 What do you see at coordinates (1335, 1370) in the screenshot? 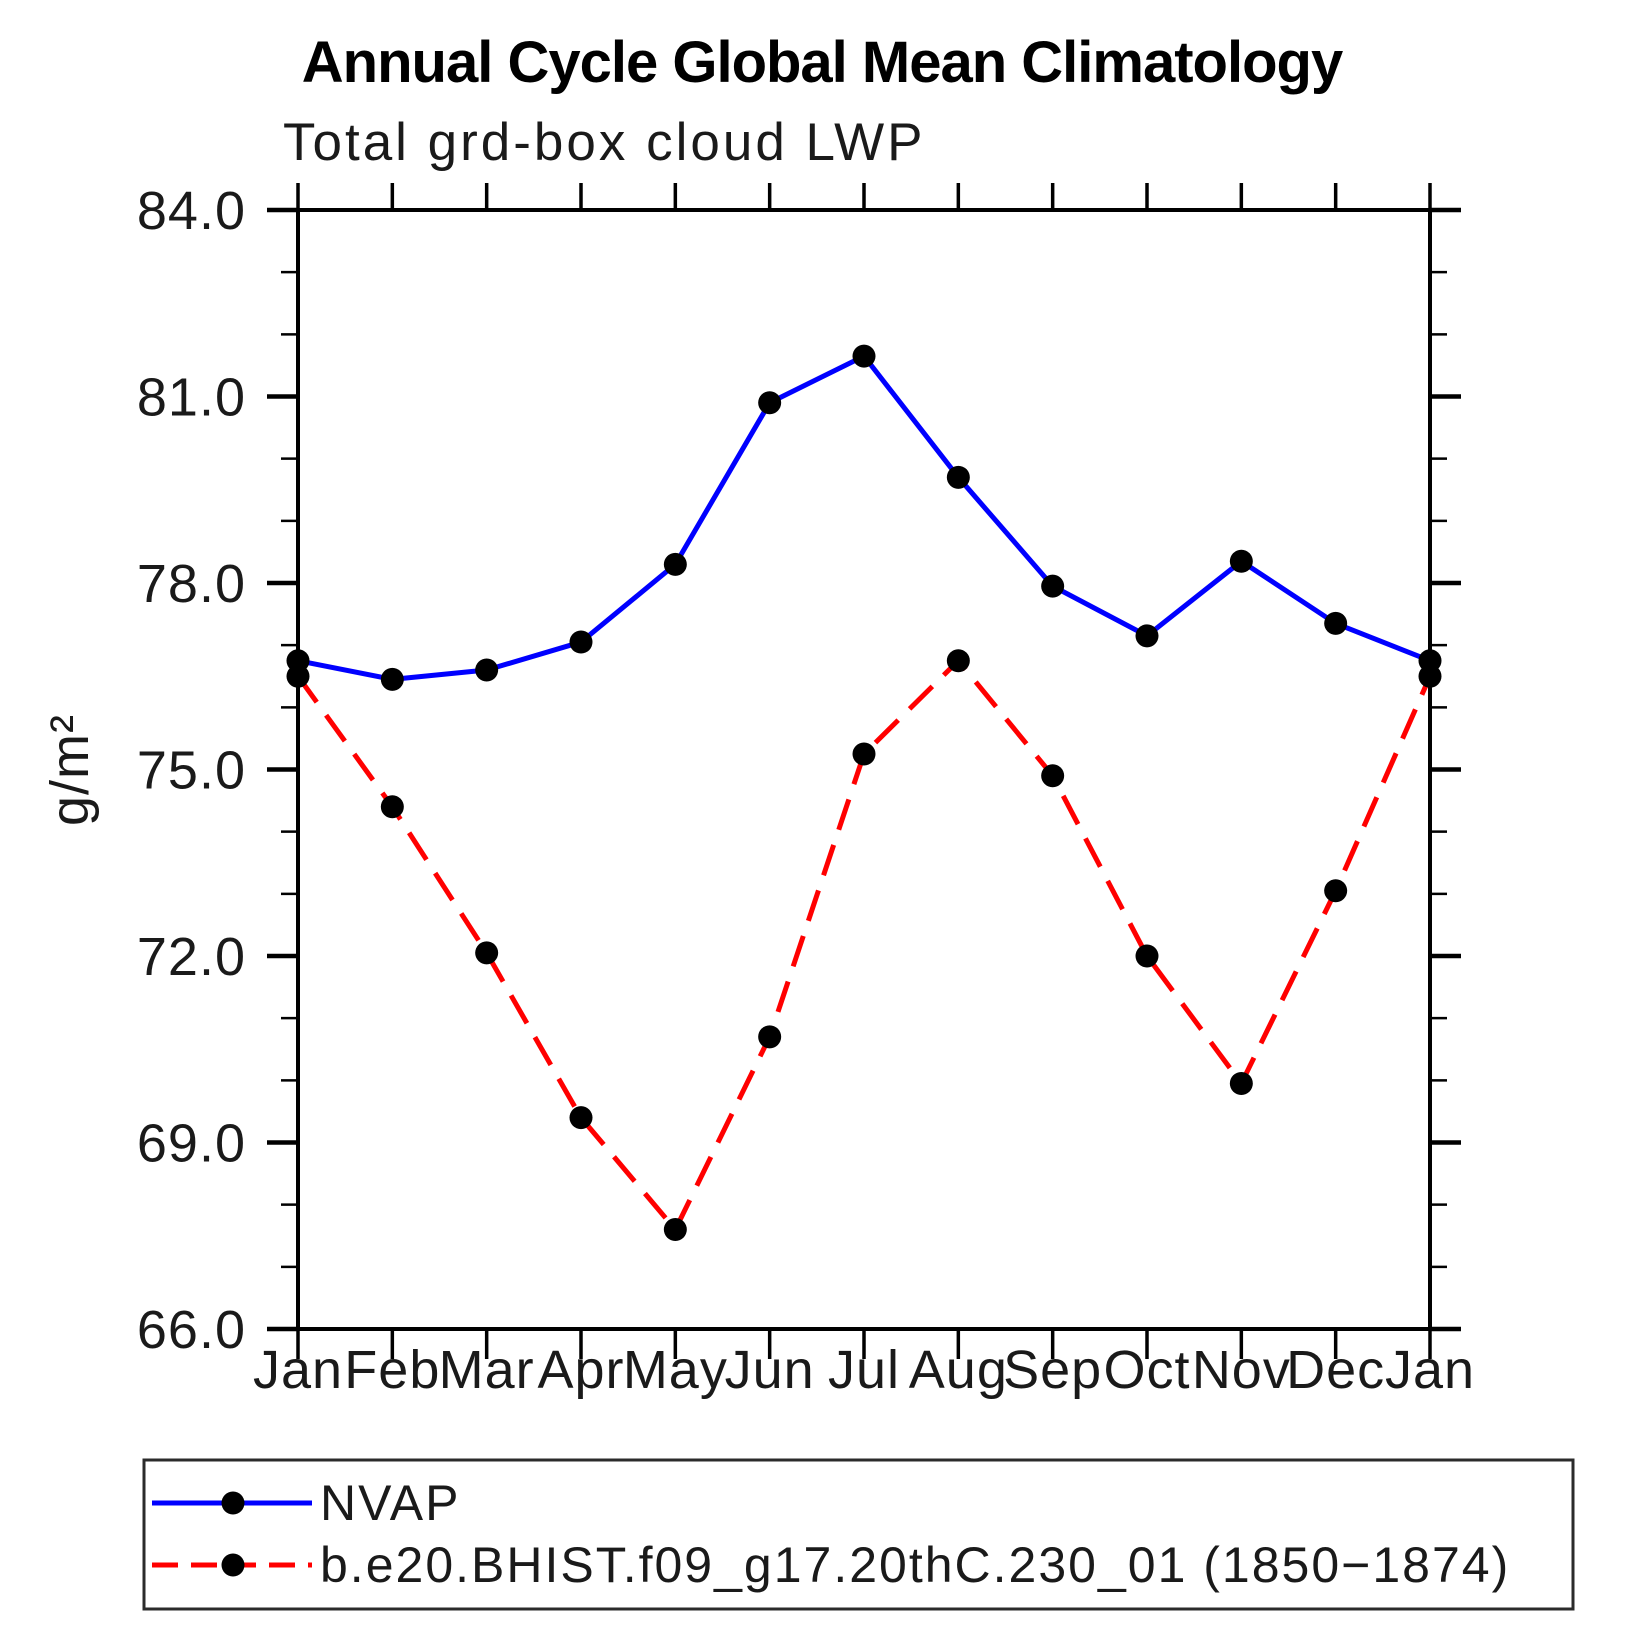
I see `x-tick-label: Dec` at bounding box center [1335, 1370].